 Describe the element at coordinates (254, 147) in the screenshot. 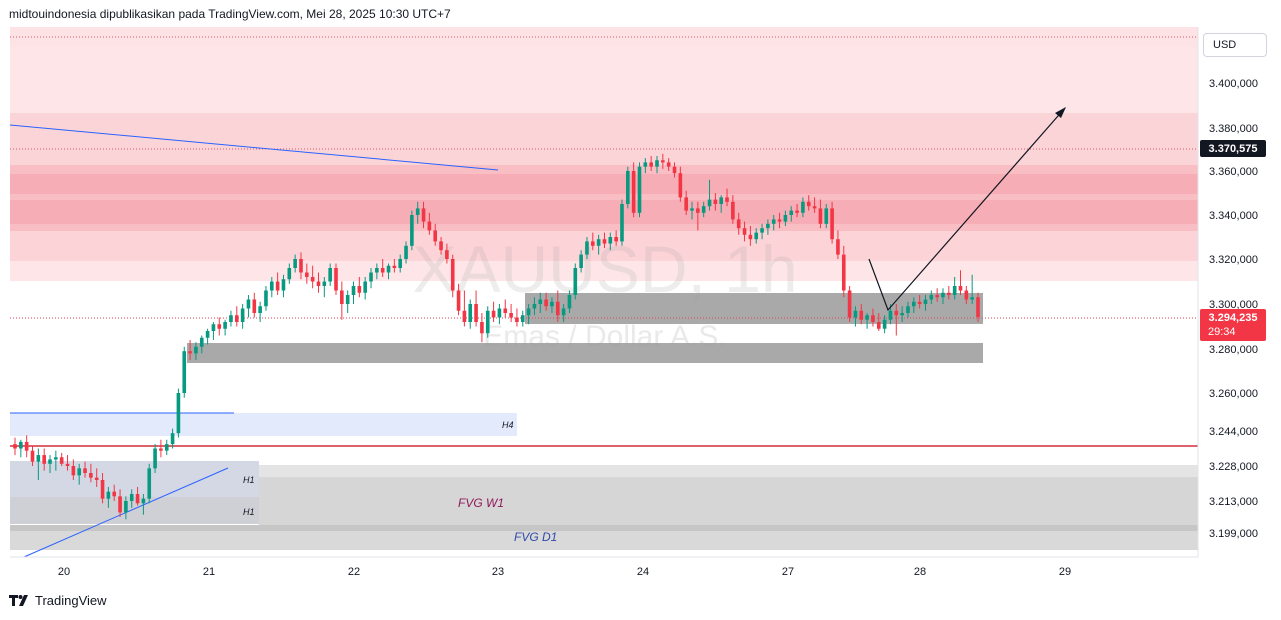

I see `descending-trendline` at that location.